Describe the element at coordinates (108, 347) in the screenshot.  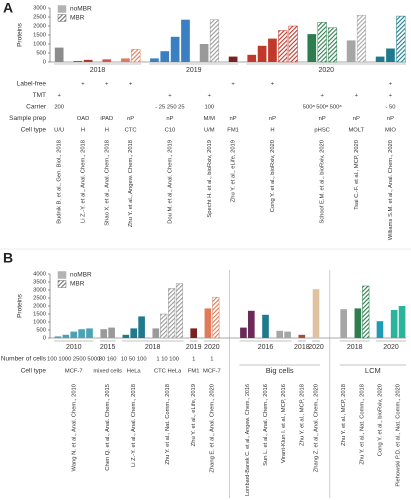
I see `year-label: 2015` at that location.